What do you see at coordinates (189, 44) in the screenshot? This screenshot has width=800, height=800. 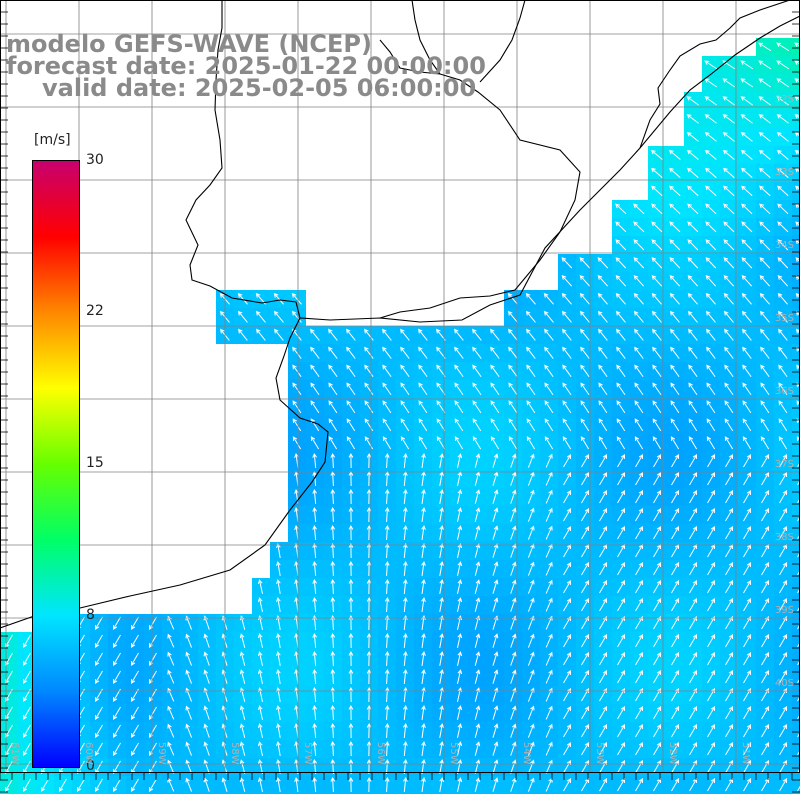 I see `model-title: modelo GEFS-WAVE (NCEP)` at bounding box center [189, 44].